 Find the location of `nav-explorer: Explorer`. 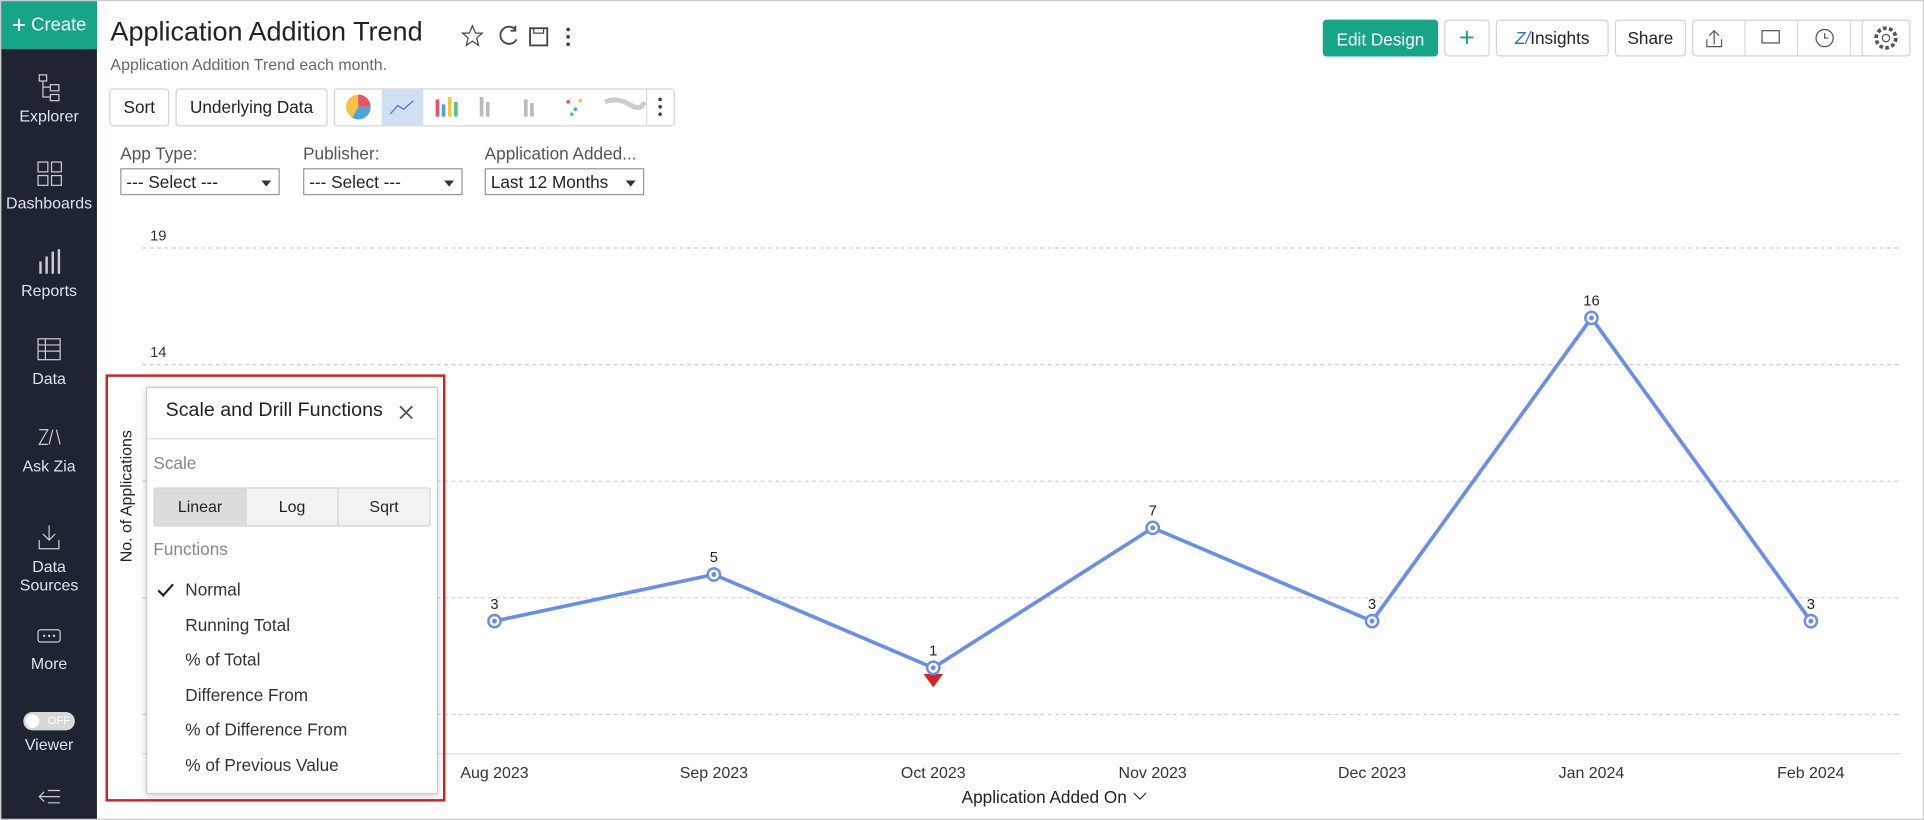

nav-explorer: Explorer is located at coordinates (49, 98).